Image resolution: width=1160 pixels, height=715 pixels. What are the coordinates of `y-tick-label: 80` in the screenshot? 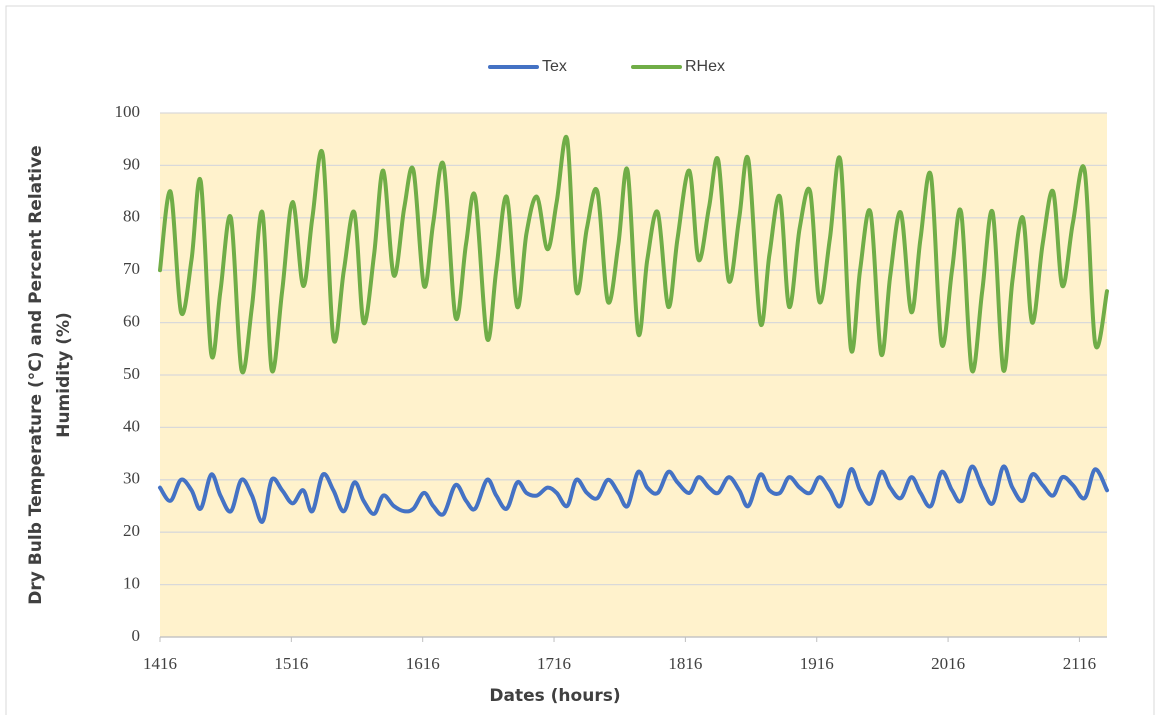 It's located at (131, 216).